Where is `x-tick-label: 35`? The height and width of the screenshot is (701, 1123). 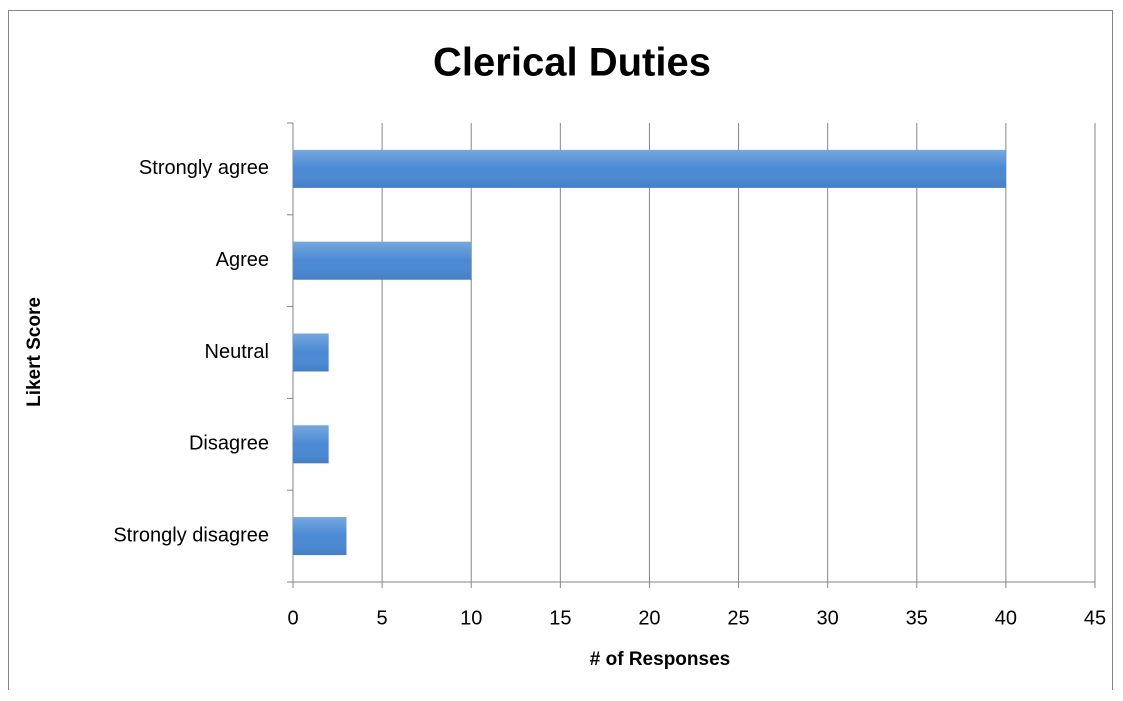 x-tick-label: 35 is located at coordinates (917, 618).